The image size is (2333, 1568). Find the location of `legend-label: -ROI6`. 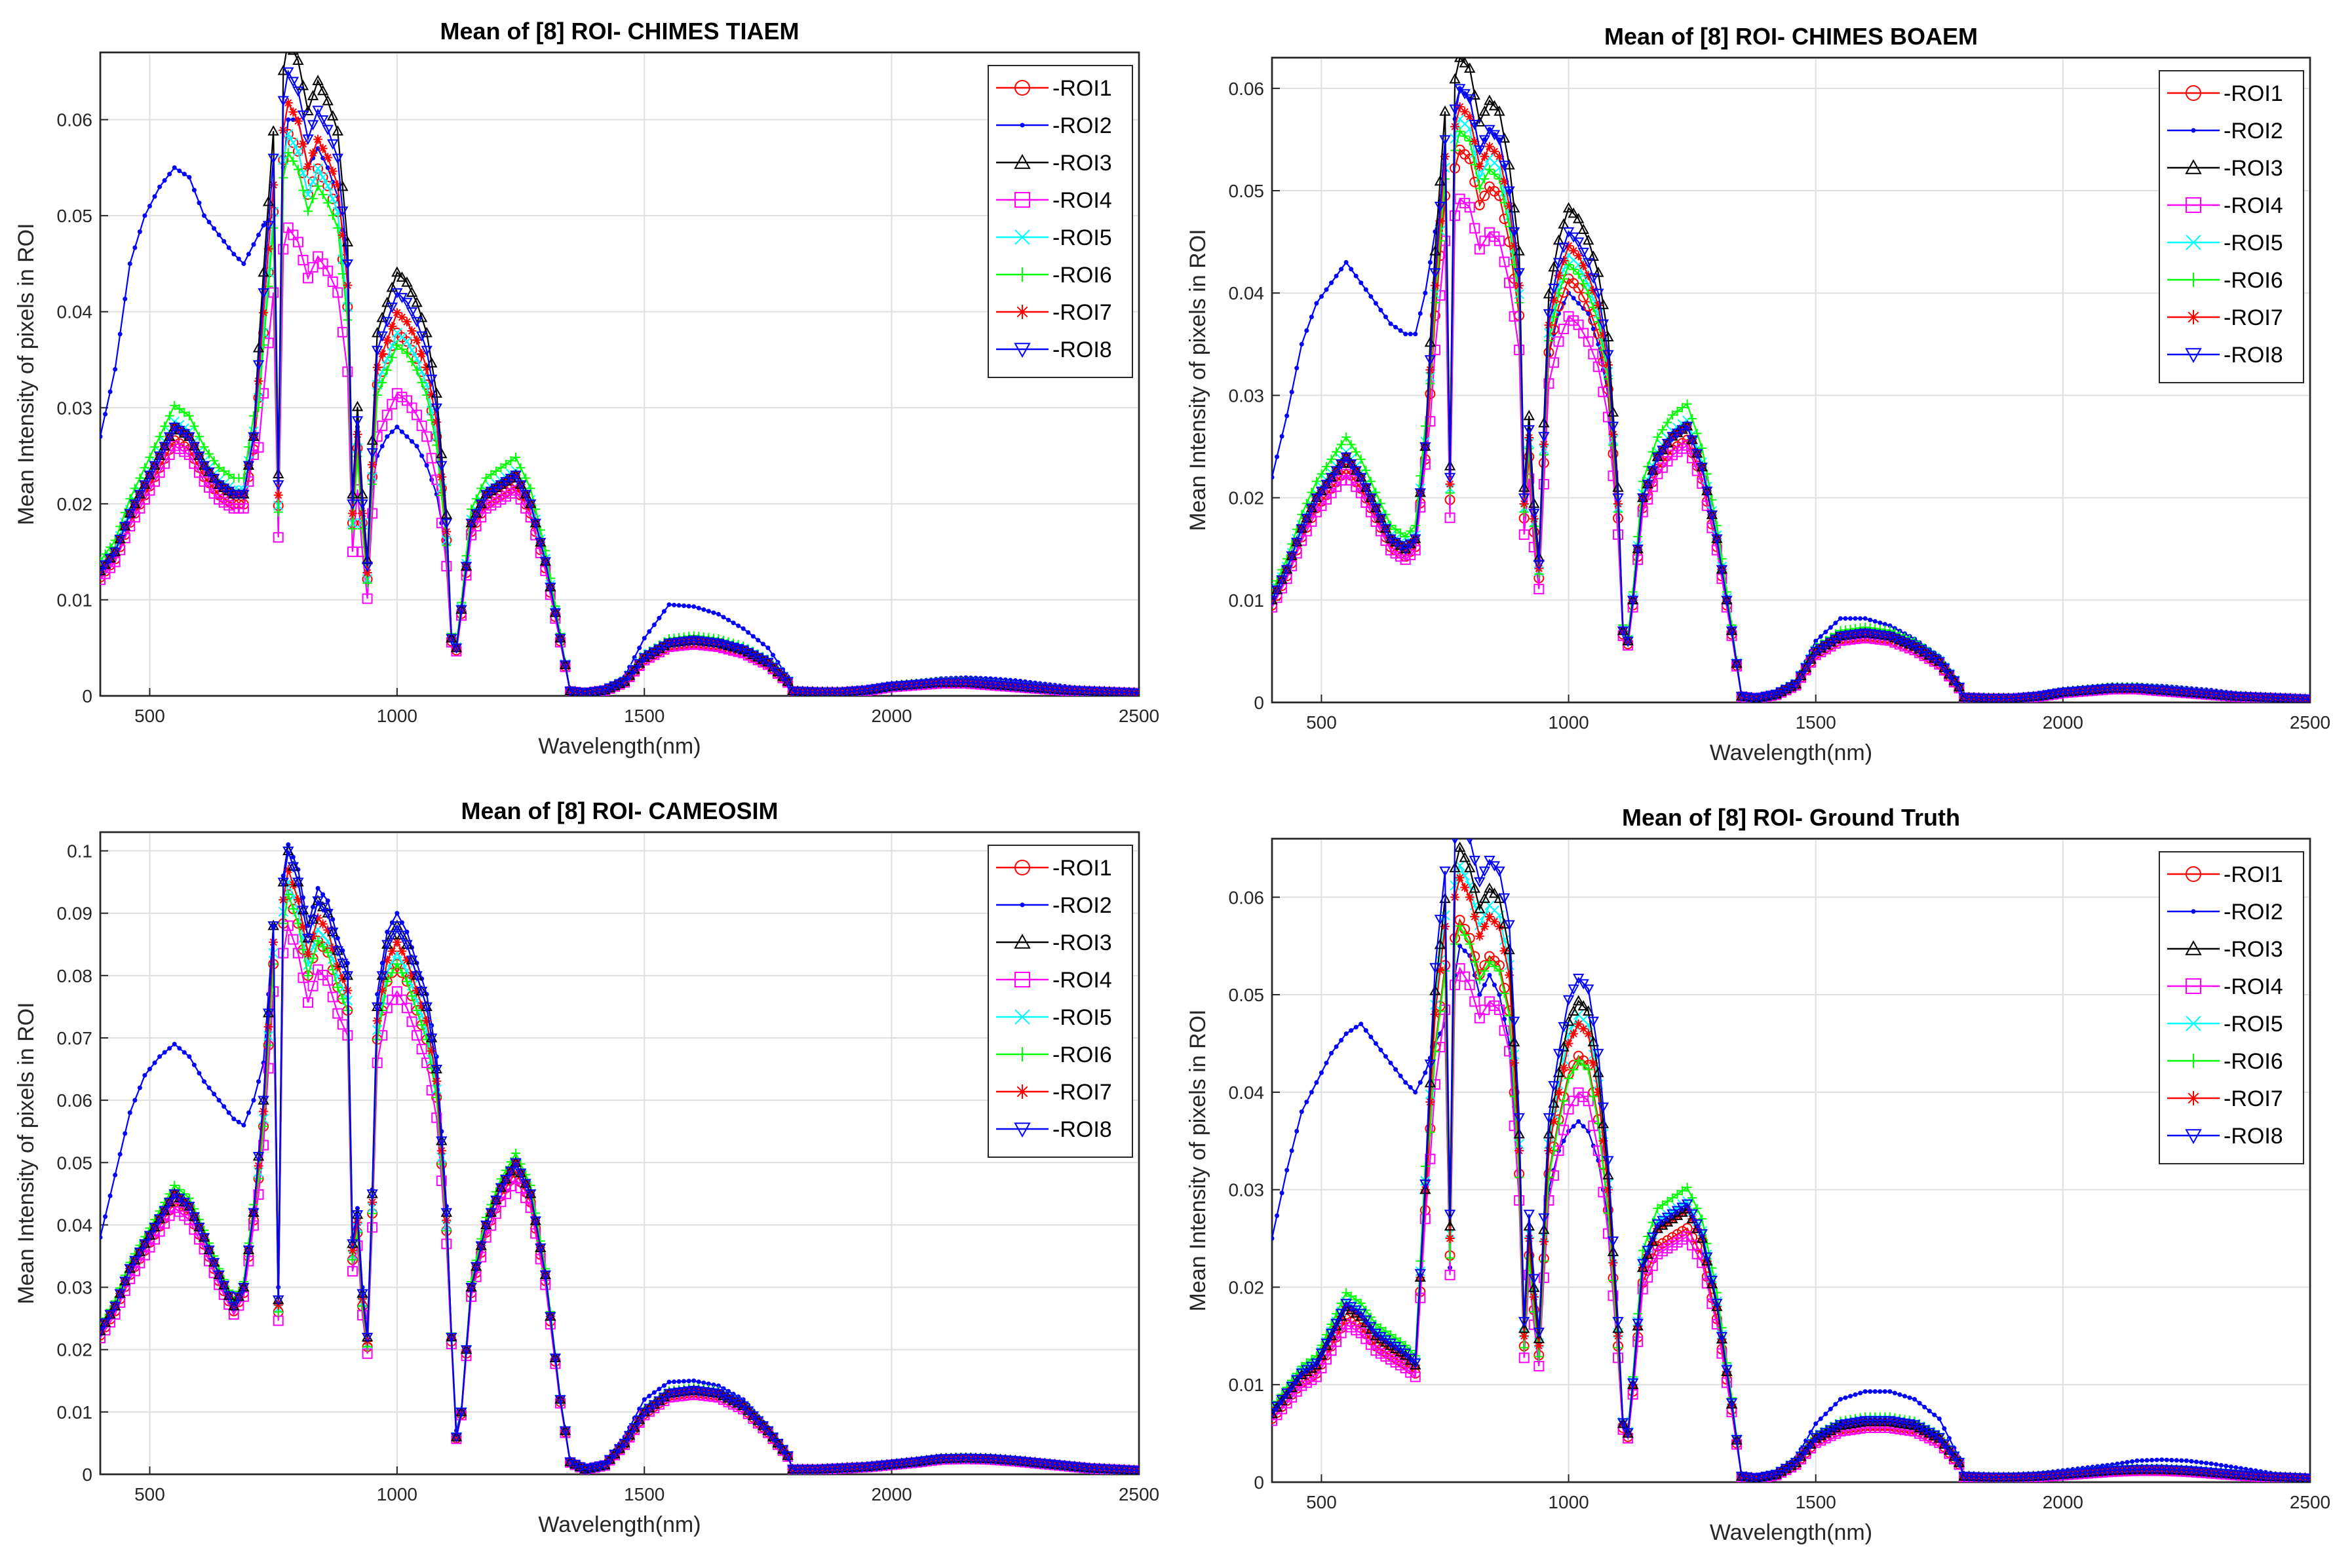

legend-label: -ROI6 is located at coordinates (1082, 275).